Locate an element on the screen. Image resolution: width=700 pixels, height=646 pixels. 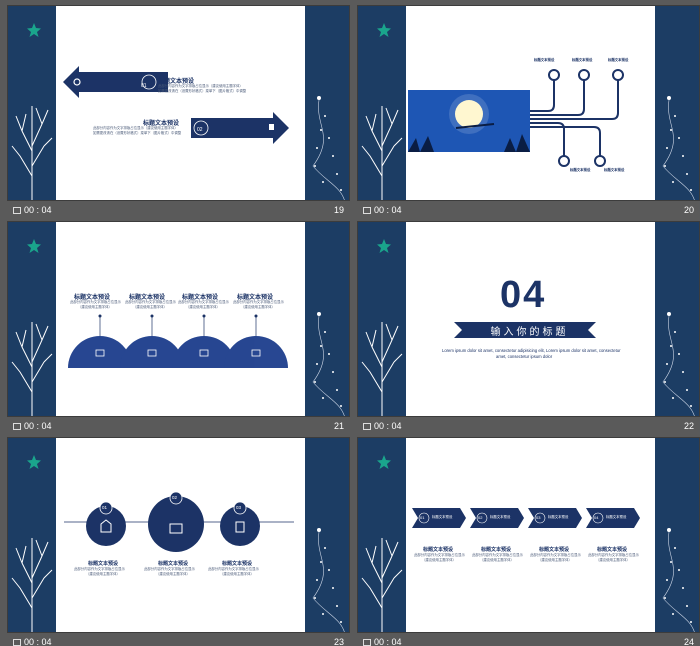
step-number: 02 is located at coordinates (480, 517).